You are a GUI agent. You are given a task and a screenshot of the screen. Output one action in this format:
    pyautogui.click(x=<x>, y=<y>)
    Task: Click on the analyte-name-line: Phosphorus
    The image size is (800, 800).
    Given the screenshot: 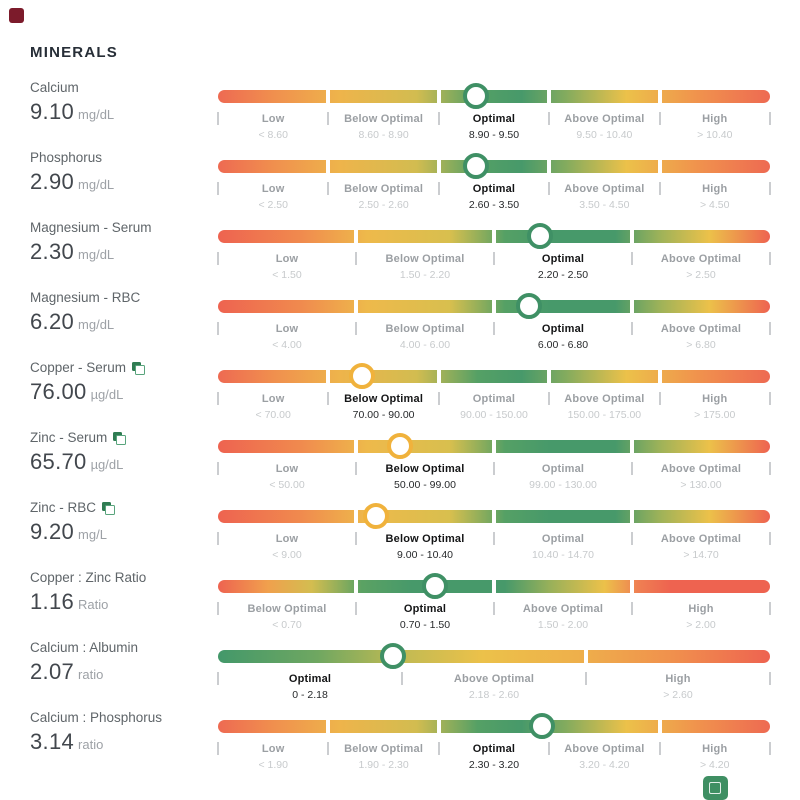 What is the action you would take?
    pyautogui.click(x=124, y=158)
    